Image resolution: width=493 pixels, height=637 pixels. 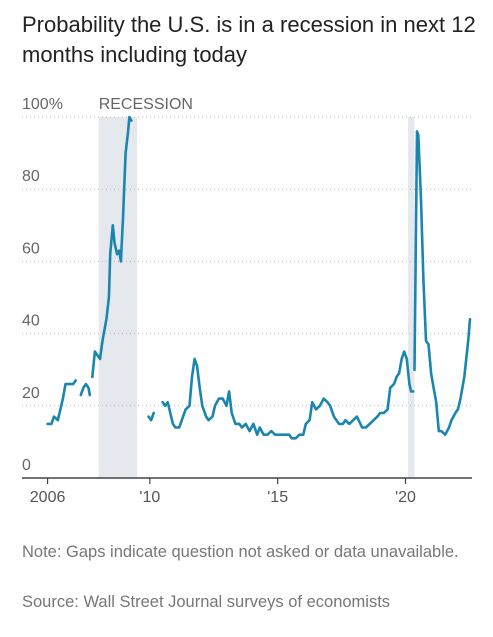 What do you see at coordinates (48, 497) in the screenshot?
I see `x-tick-label: 2006` at bounding box center [48, 497].